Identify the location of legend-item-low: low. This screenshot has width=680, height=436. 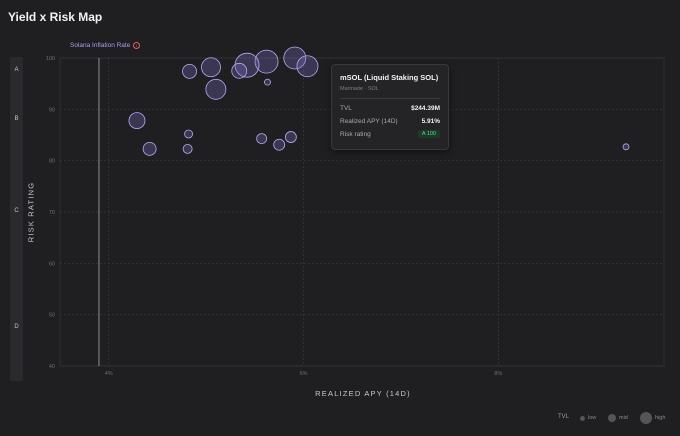
(588, 418).